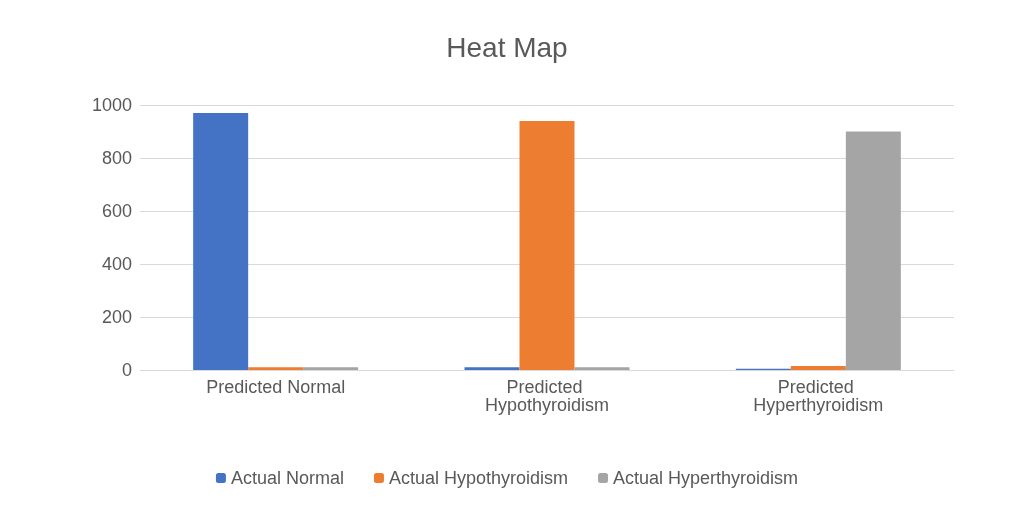 The height and width of the screenshot is (510, 1014). What do you see at coordinates (706, 478) in the screenshot?
I see `legend-label: Actual Hyperthyroidism` at bounding box center [706, 478].